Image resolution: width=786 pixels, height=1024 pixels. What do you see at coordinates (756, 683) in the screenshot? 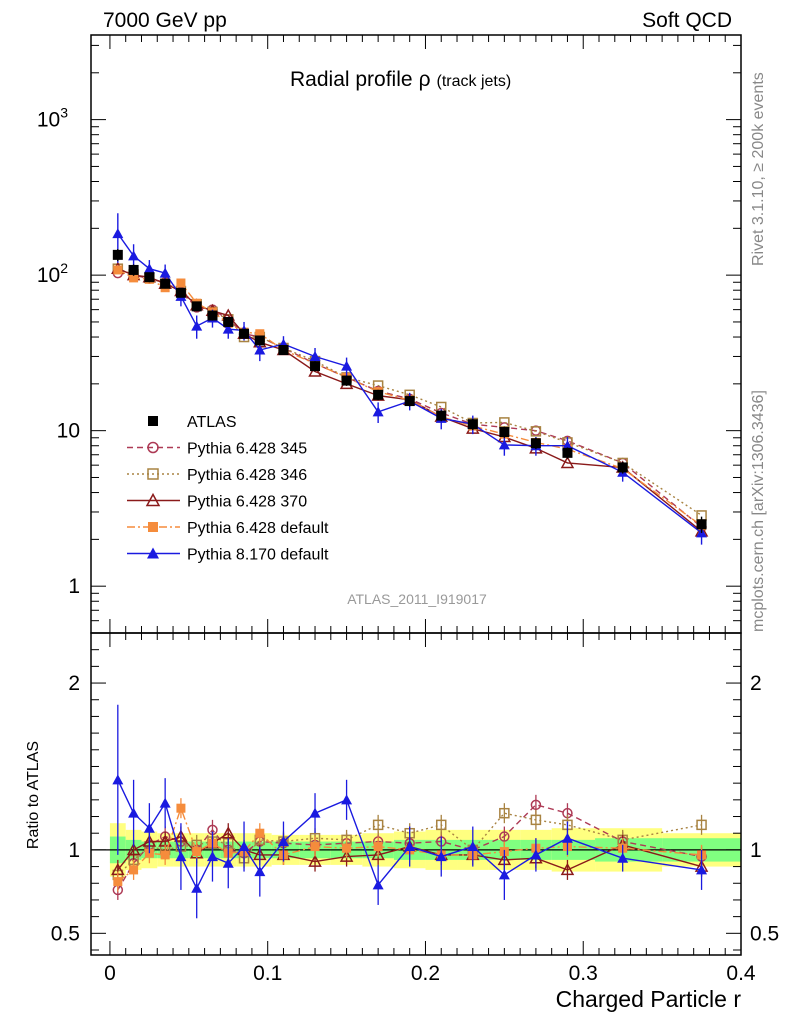
I see `ratio-y-tick-label-right: 2` at bounding box center [756, 683].